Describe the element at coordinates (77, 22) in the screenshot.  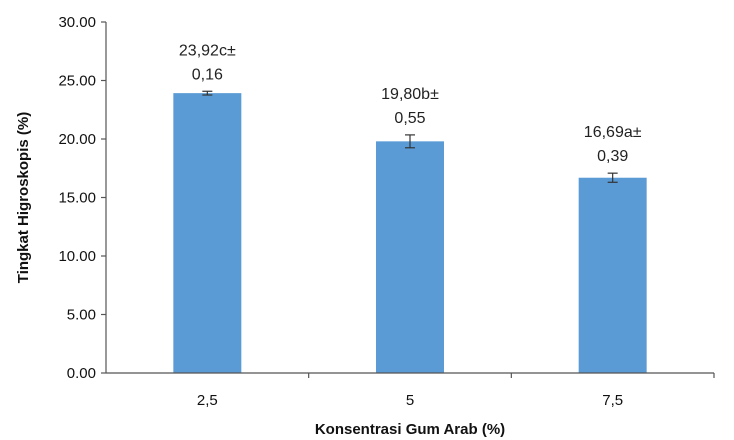
I see `y-tick-label: 30.00` at that location.